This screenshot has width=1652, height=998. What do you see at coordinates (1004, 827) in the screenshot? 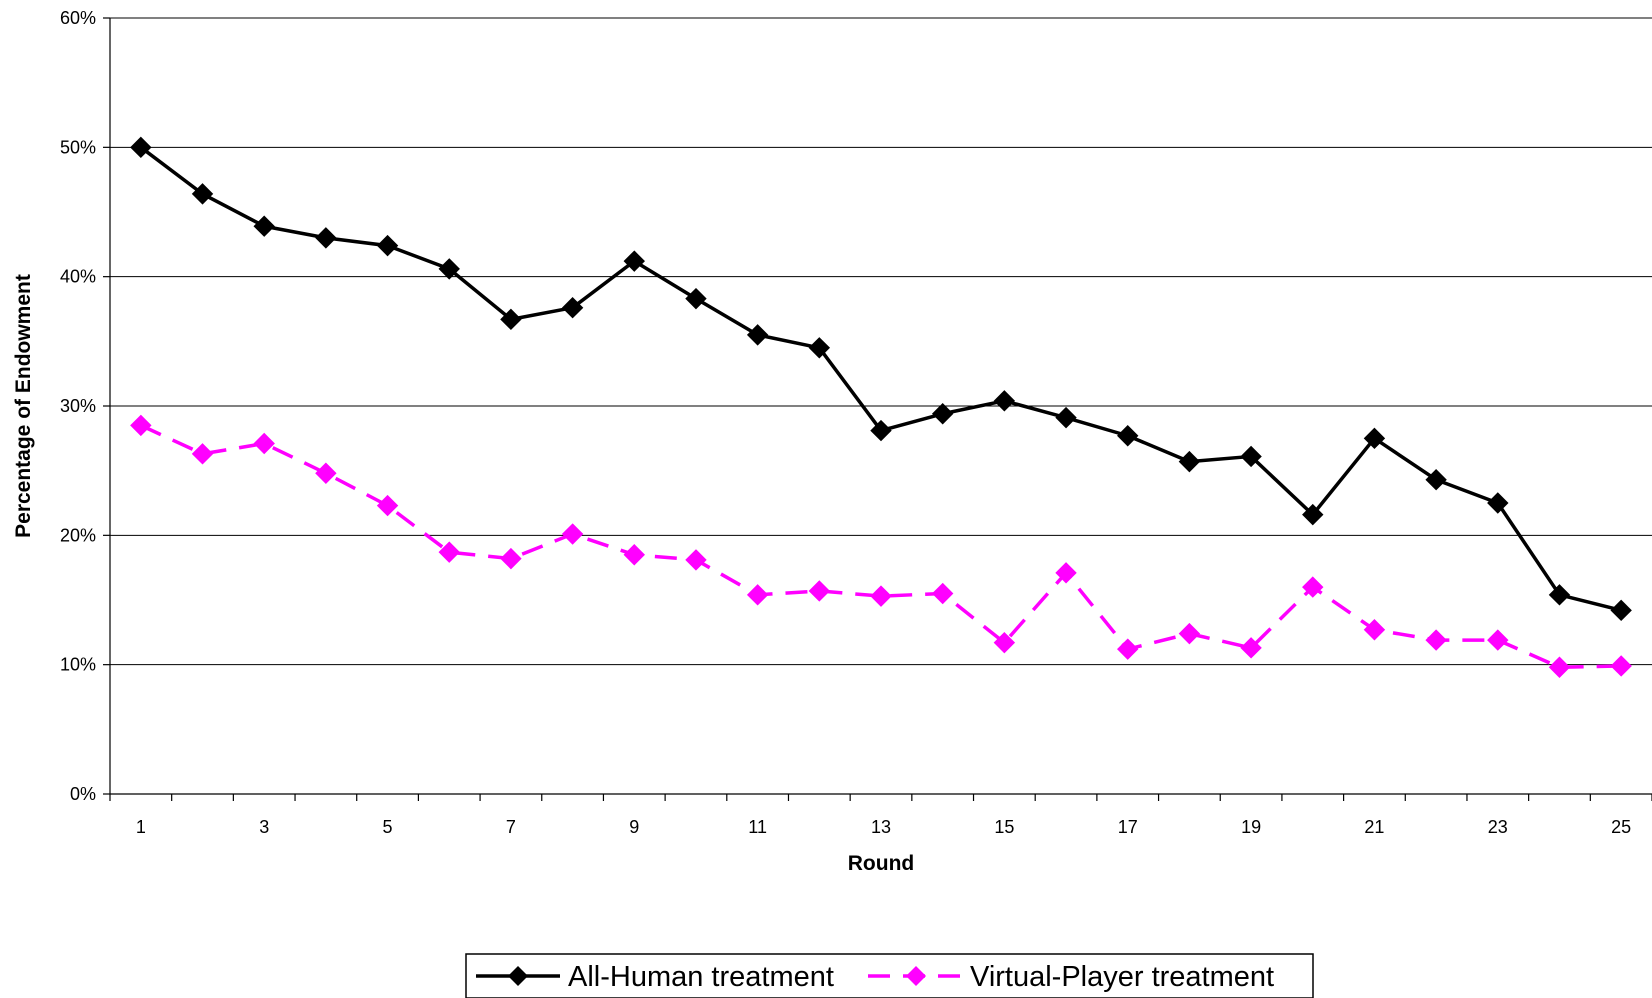
I see `x-tick-label: 15` at bounding box center [1004, 827].